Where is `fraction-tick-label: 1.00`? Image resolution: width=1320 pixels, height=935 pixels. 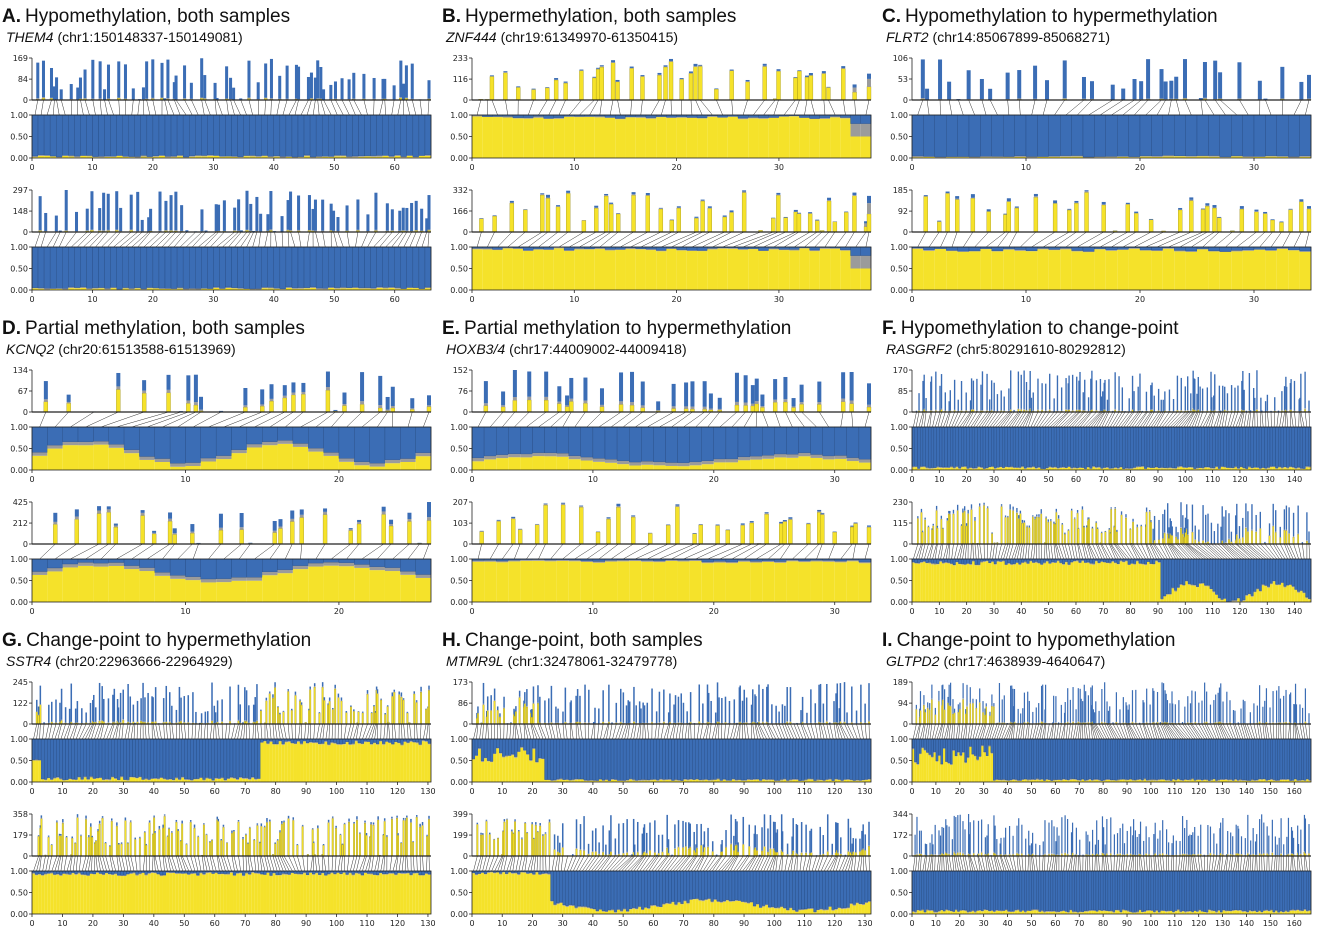 fraction-tick-label: 1.00 is located at coordinates (459, 871).